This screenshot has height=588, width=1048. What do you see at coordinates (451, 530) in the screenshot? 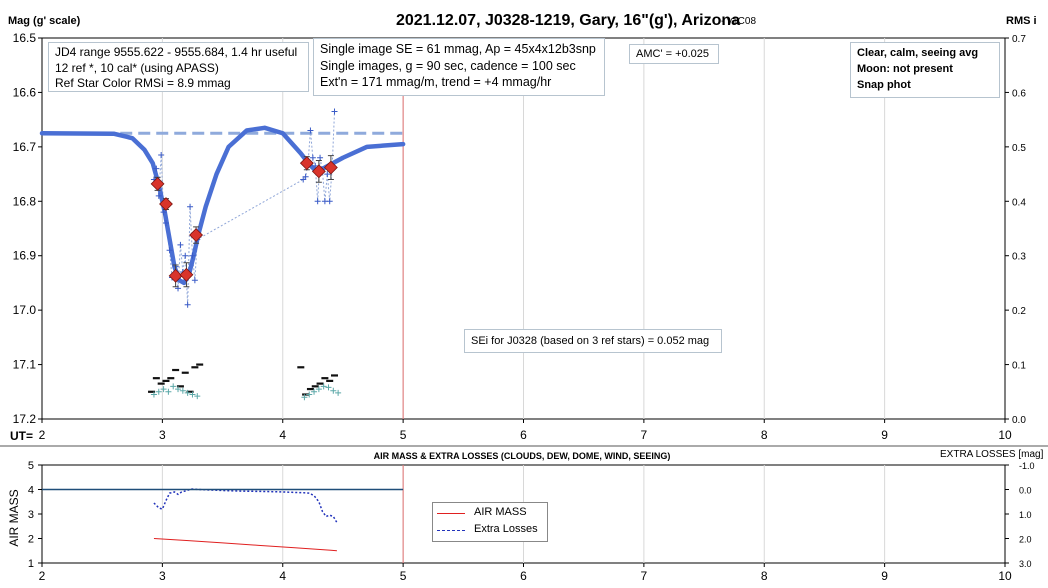
I see `losses-swatch` at bounding box center [451, 530].